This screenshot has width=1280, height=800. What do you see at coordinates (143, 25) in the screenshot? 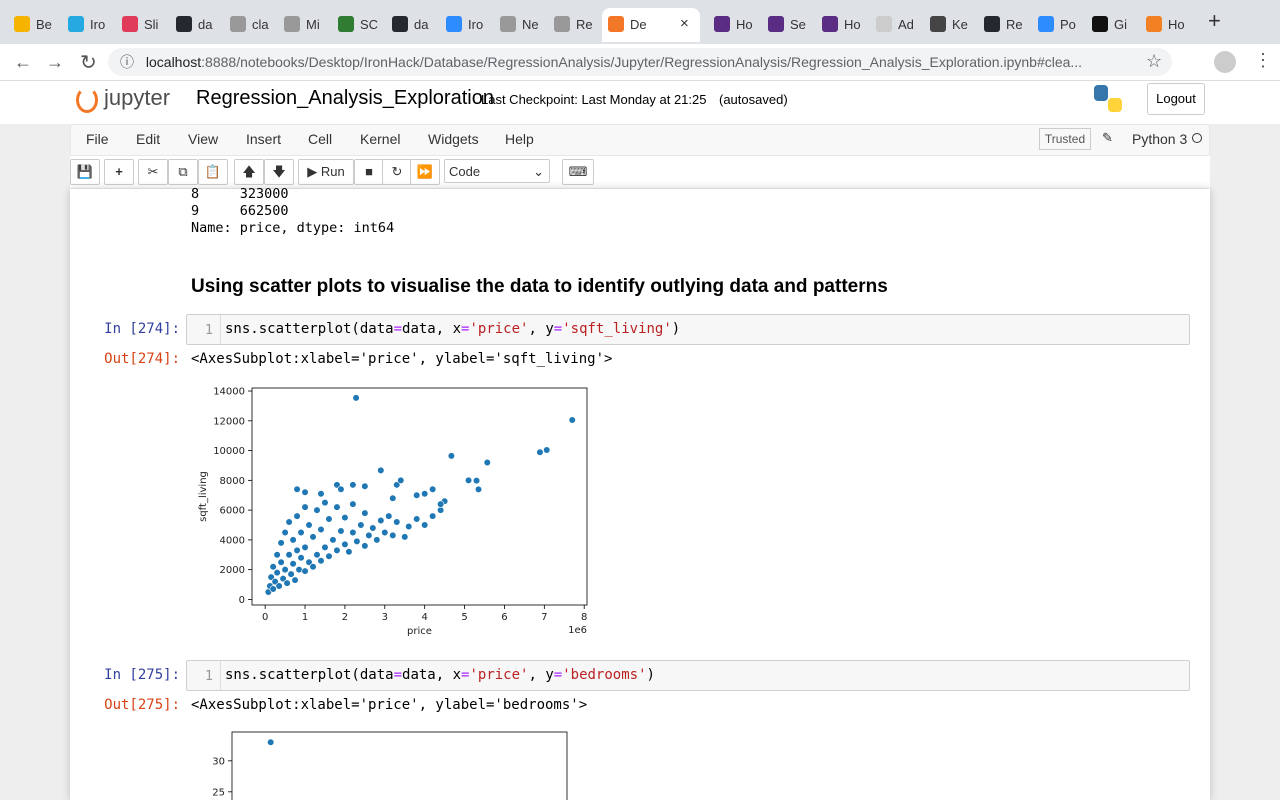
I see `browser-tab: Sli` at bounding box center [143, 25].